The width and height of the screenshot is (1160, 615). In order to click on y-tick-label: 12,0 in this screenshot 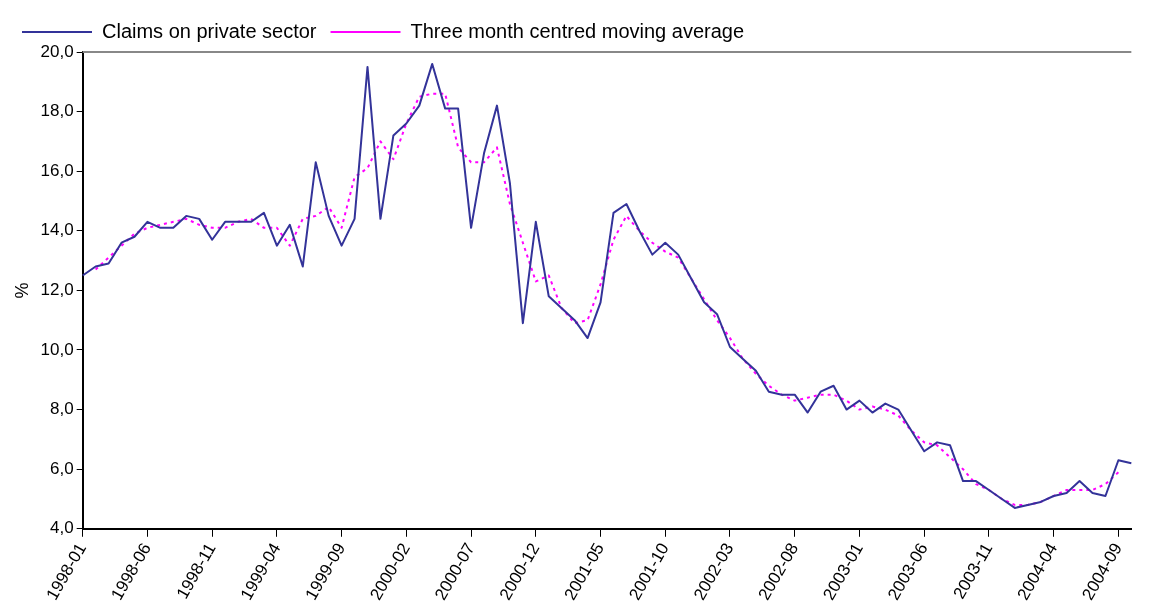, I will do `click(57, 290)`.